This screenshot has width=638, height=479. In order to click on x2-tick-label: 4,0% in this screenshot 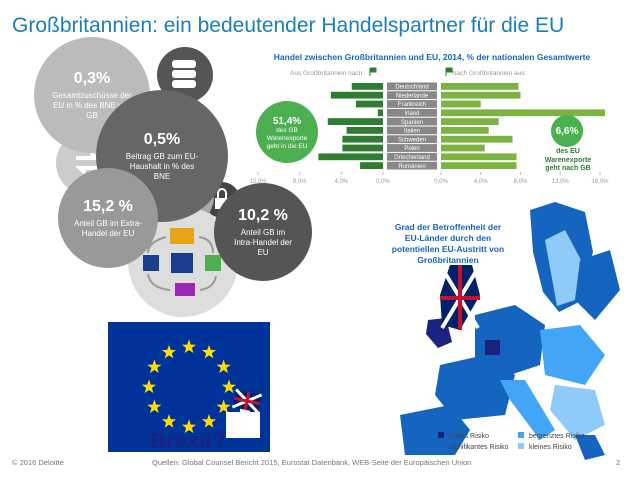, I will do `click(481, 182)`.